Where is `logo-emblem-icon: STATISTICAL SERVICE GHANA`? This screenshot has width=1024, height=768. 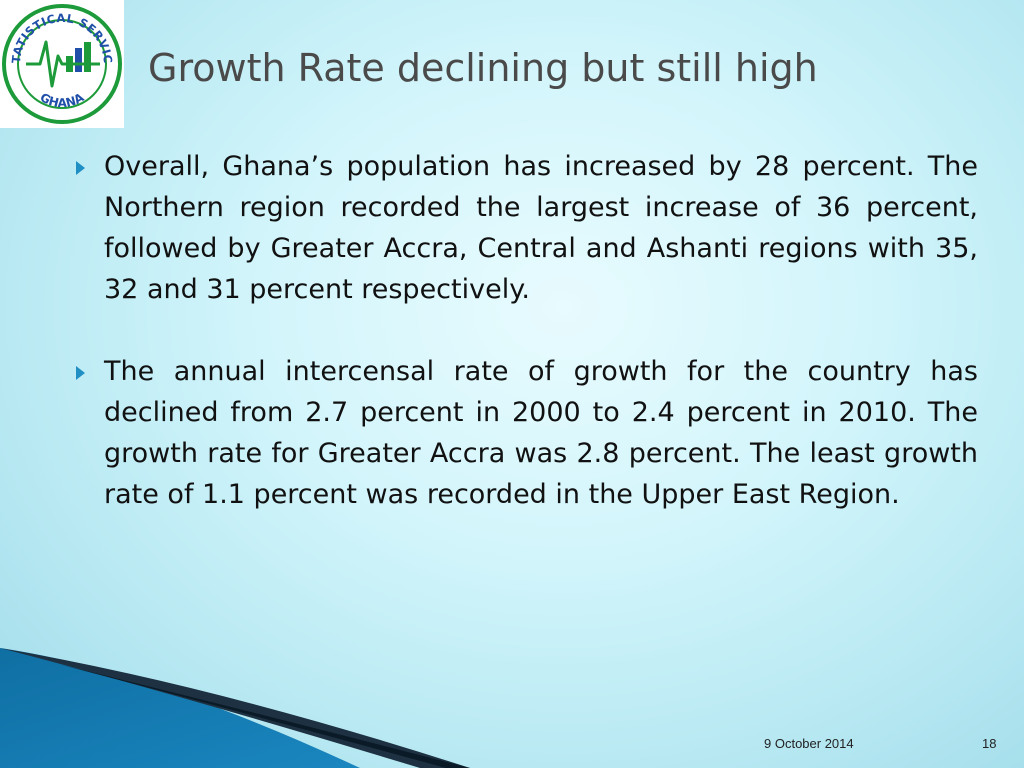
logo-emblem-icon: STATISTICAL SERVICE GHANA is located at coordinates (61, 62).